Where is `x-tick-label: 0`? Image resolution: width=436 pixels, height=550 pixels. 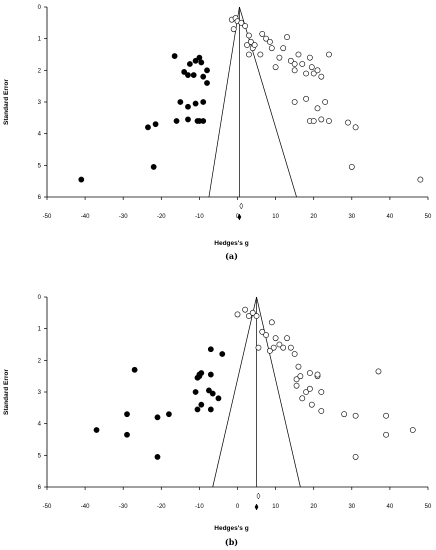 x-tick-label: 0 is located at coordinates (238, 507).